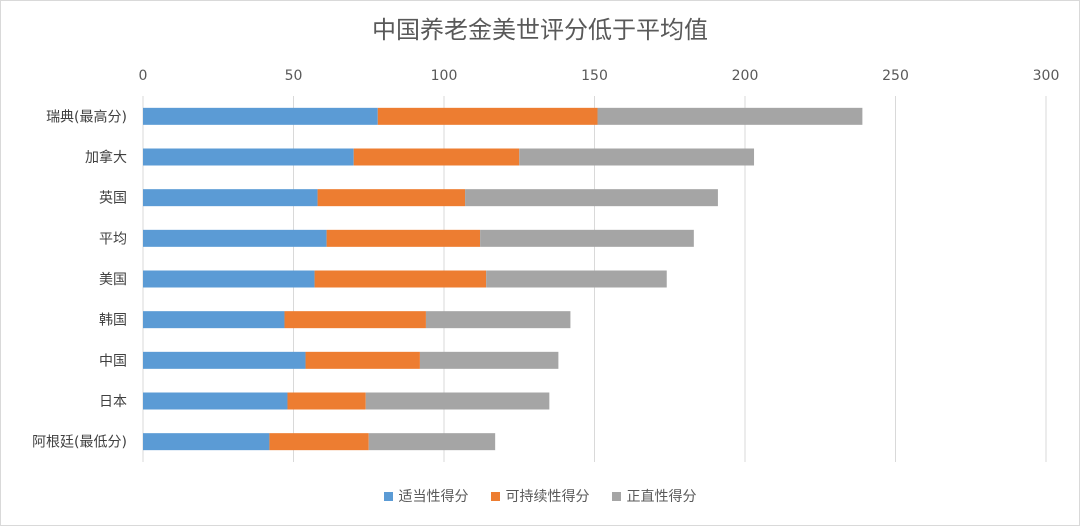 The width and height of the screenshot is (1080, 526). I want to click on x-axis-ticks: 0 50 100 150 200 250 300, so click(599, 76).